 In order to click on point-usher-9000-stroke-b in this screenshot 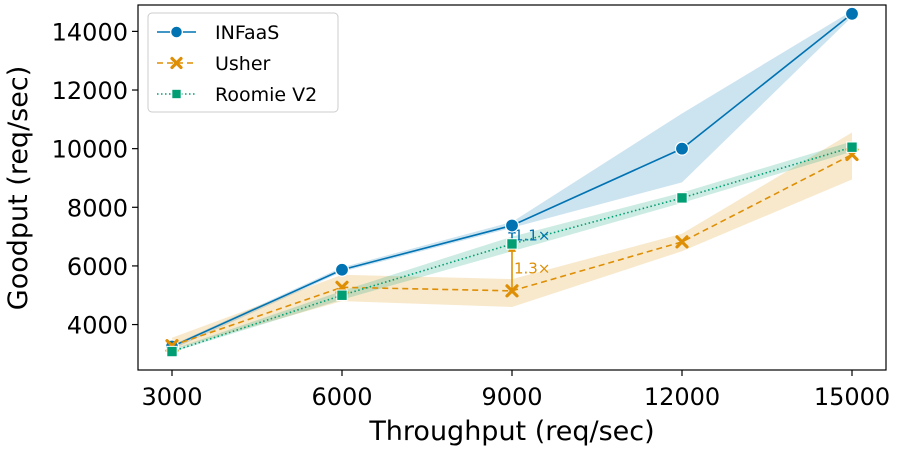, I will do `click(512, 291)`.